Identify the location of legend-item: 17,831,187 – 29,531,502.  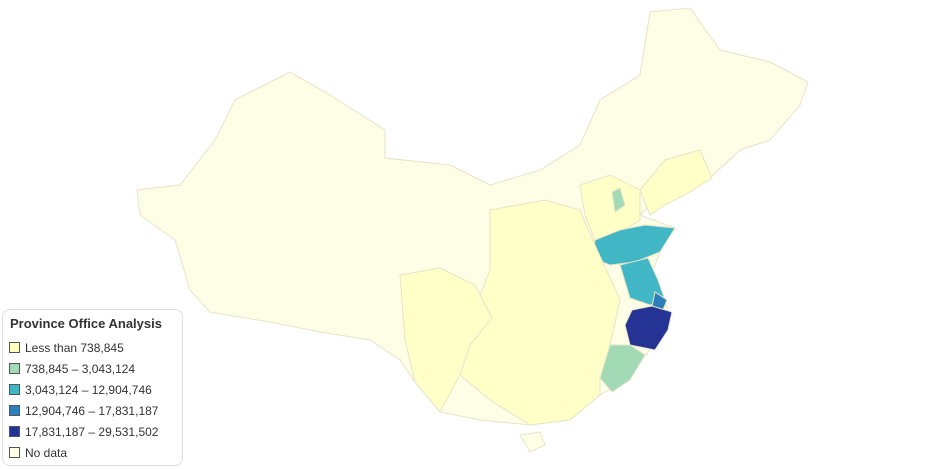
(92, 431).